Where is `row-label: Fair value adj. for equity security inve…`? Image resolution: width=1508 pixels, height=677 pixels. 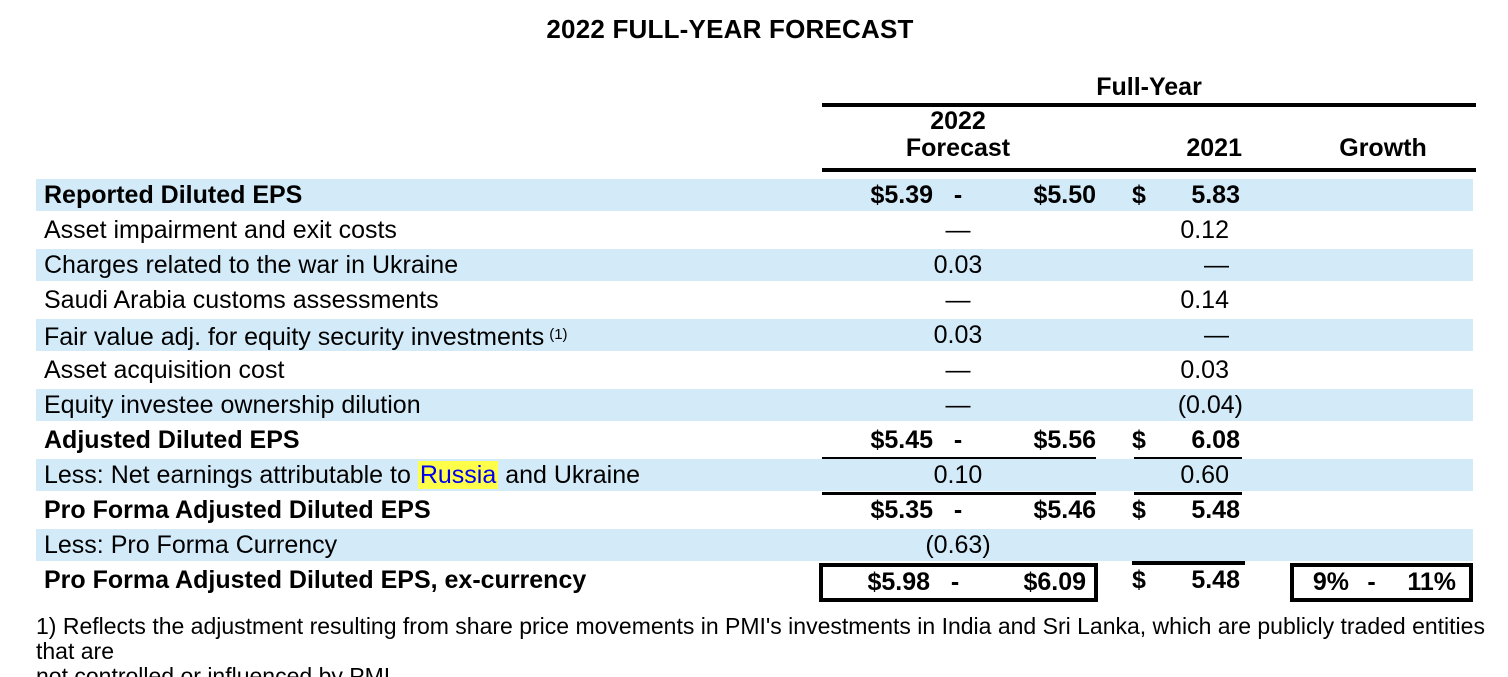 row-label: Fair value adj. for equity security inve… is located at coordinates (306, 337).